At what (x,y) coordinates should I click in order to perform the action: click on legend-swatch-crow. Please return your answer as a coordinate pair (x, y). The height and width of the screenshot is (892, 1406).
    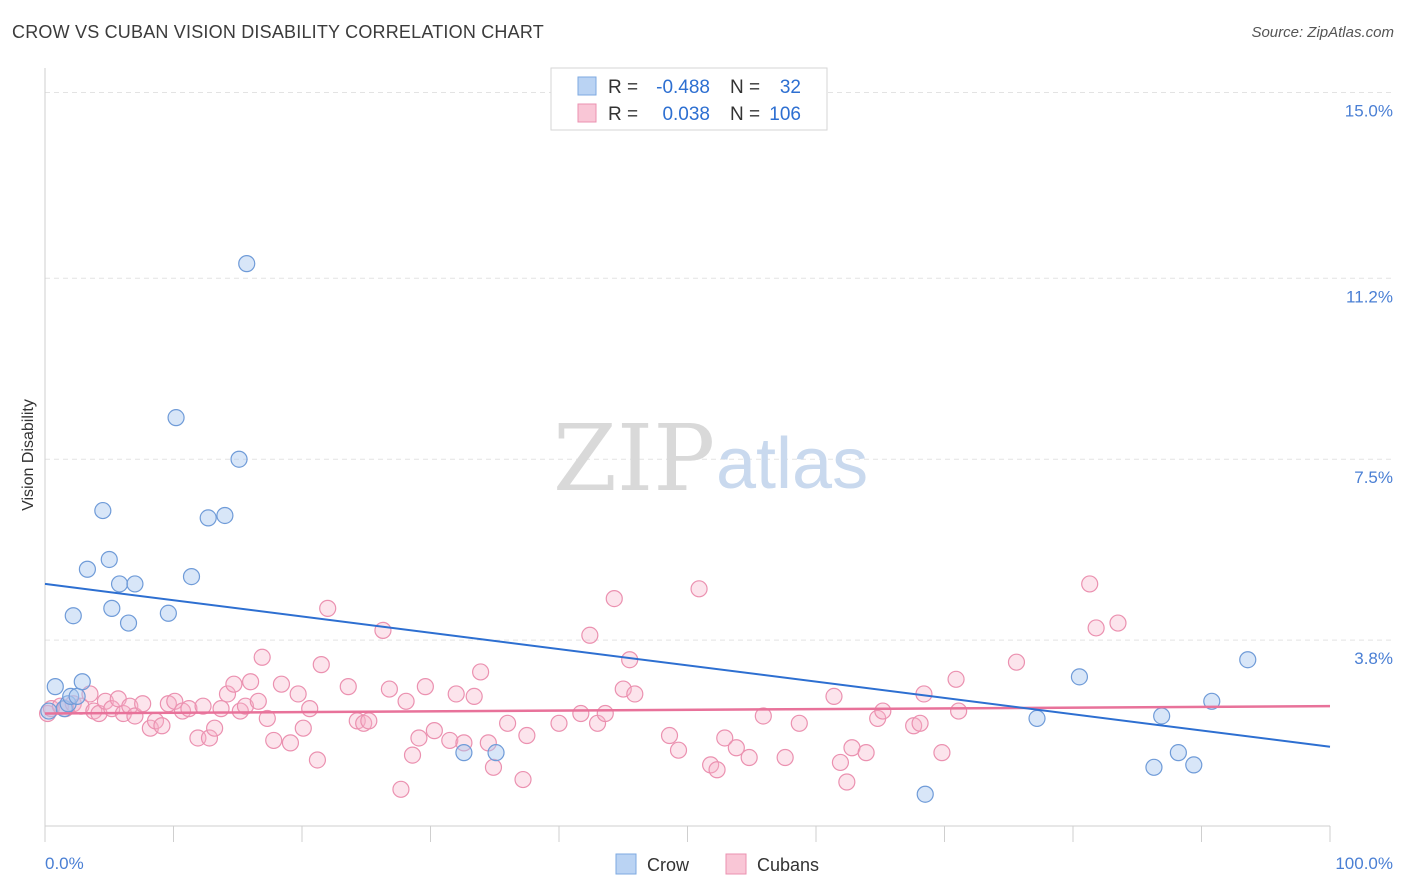
    Looking at the image, I should click on (587, 86).